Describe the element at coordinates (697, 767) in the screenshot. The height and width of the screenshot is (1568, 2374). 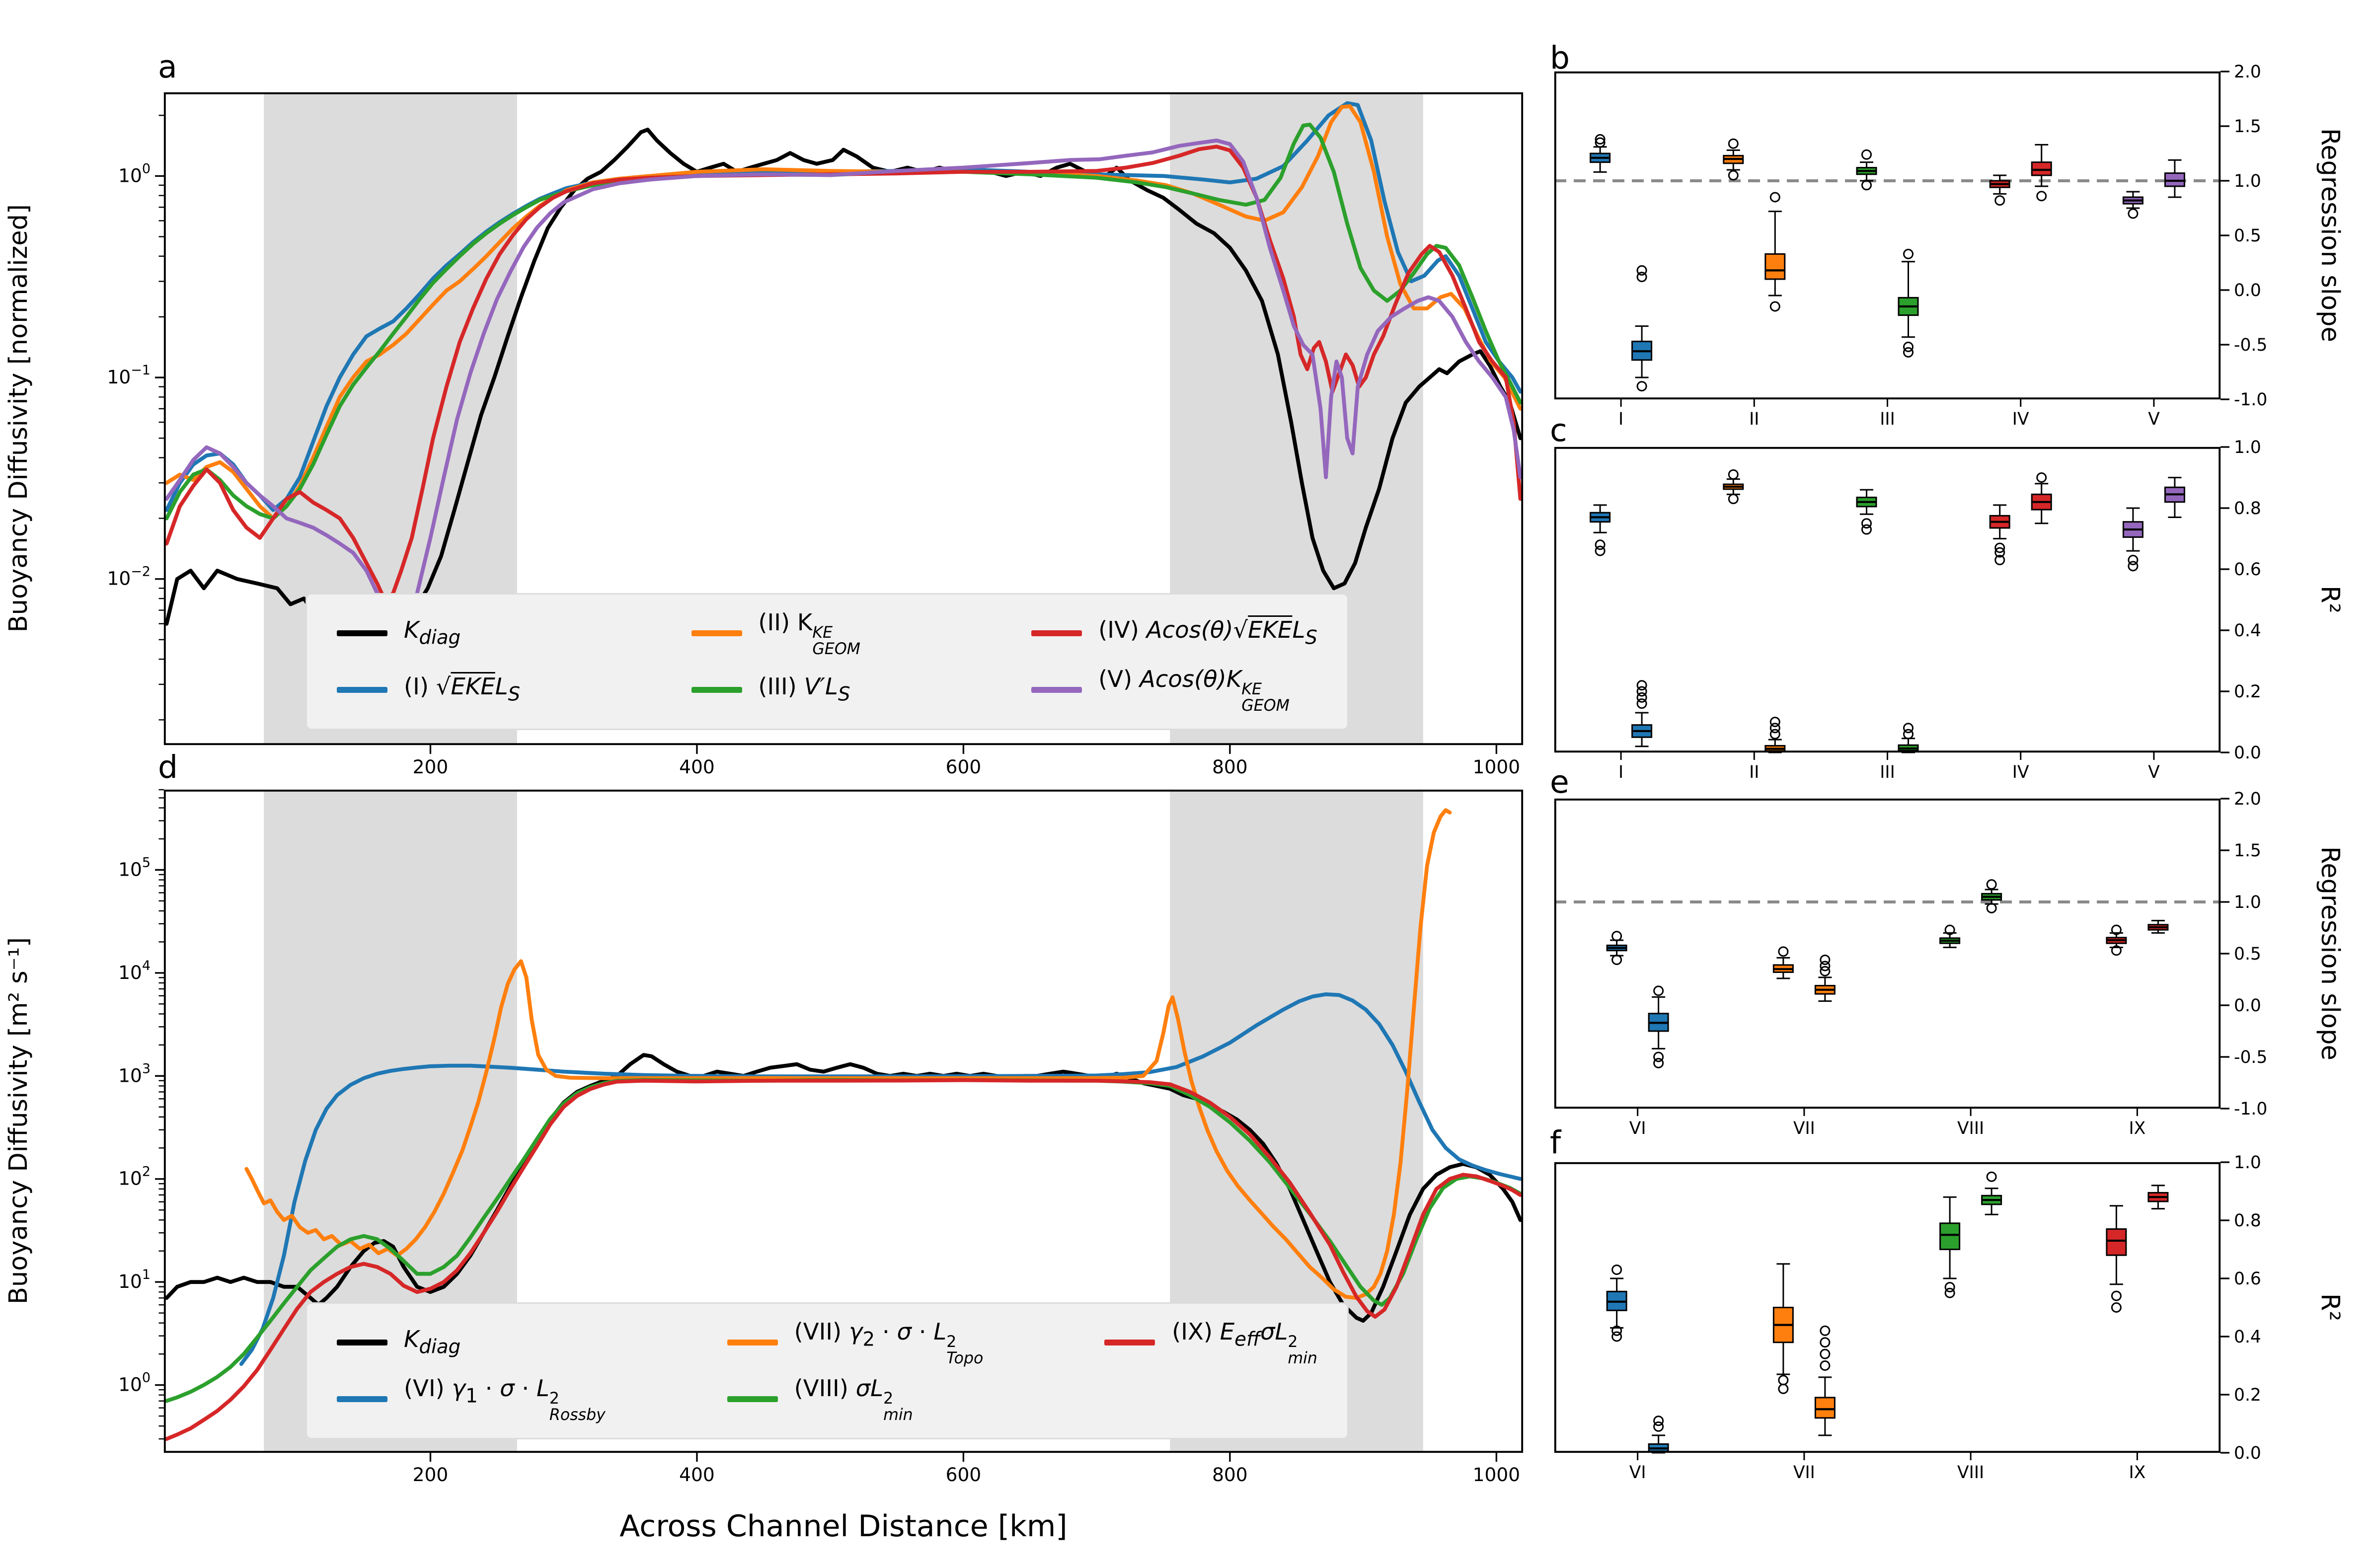
I see `x-tick-label: 400` at that location.